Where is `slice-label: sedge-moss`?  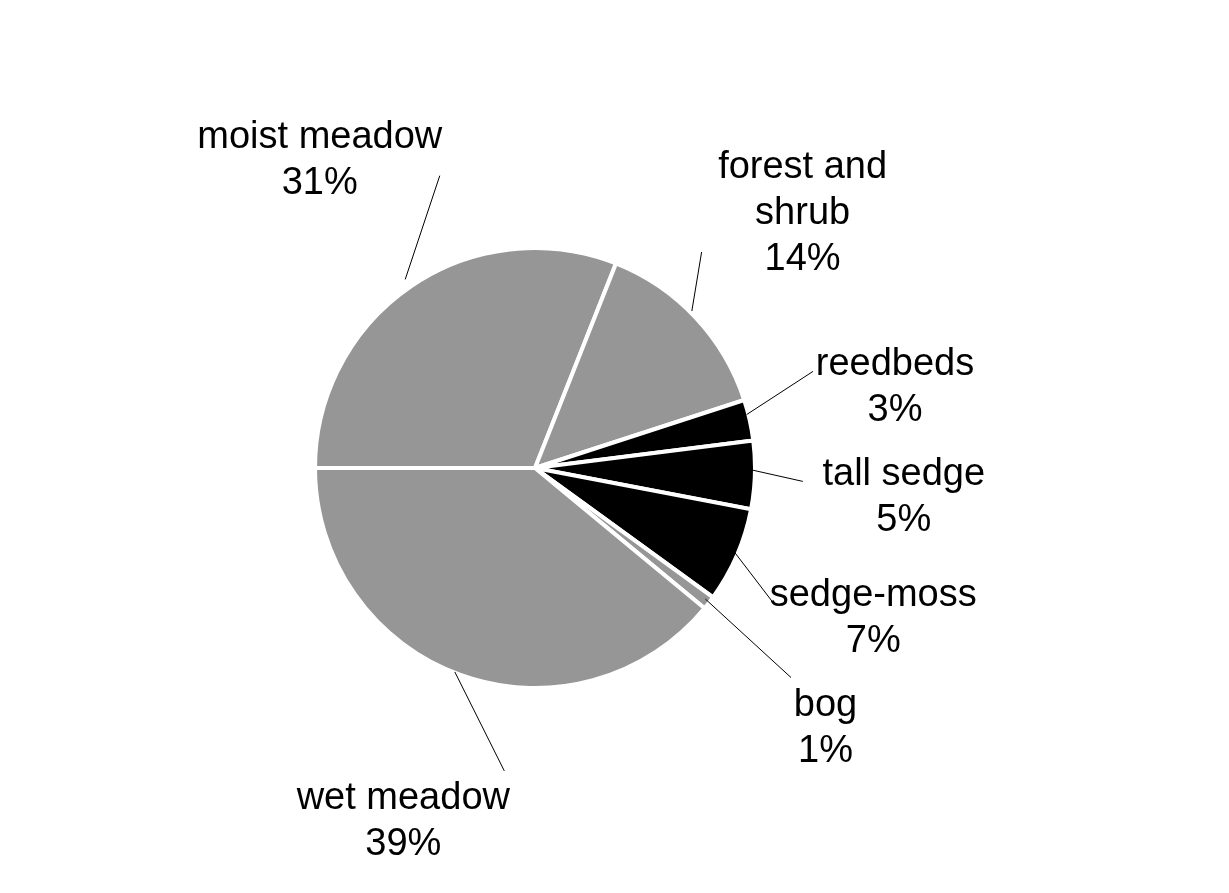
slice-label: sedge-moss is located at coordinates (873, 592).